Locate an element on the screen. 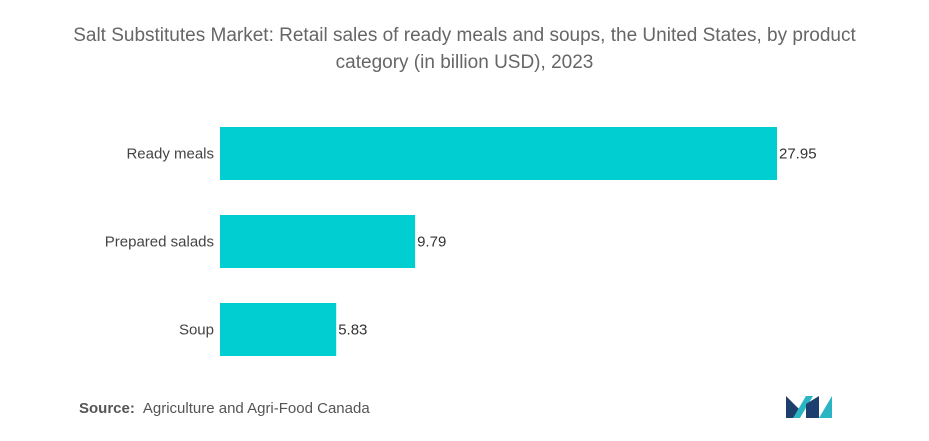 Image resolution: width=929 pixels, height=441 pixels. value-label: 5.83 is located at coordinates (352, 330).